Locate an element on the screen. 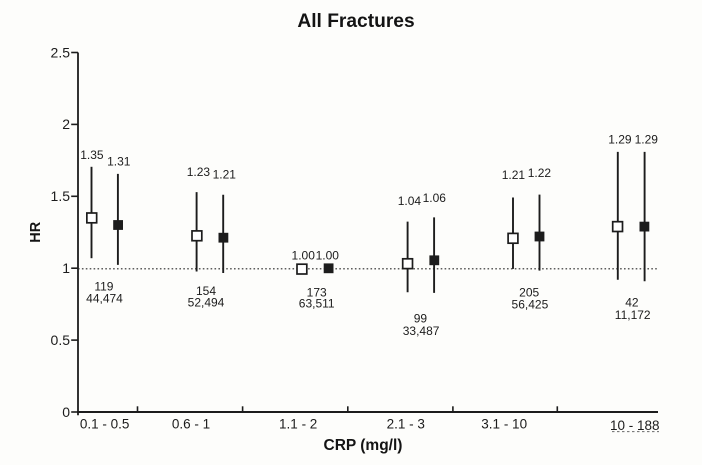  svg-text: 1.1 - 2 is located at coordinates (298, 423).